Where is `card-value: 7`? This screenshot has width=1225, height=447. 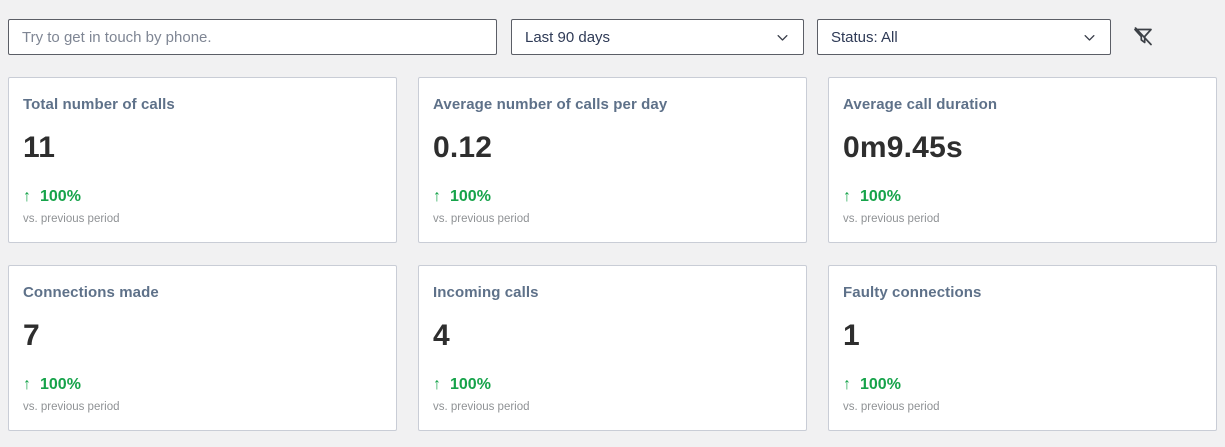
card-value: 7 is located at coordinates (31, 335).